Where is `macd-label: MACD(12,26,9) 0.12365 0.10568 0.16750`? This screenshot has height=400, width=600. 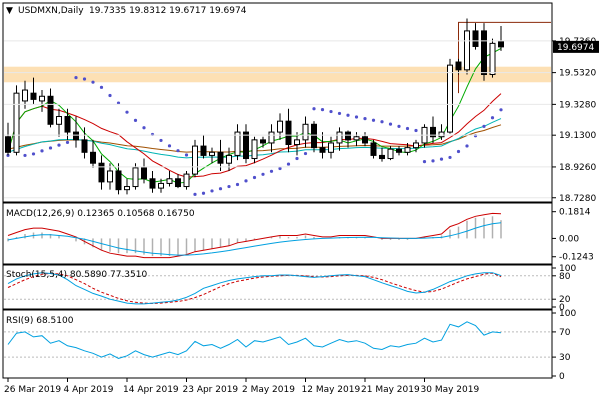
macd-label: MACD(12,26,9) 0.12365 0.10568 0.16750 is located at coordinates (100, 214).